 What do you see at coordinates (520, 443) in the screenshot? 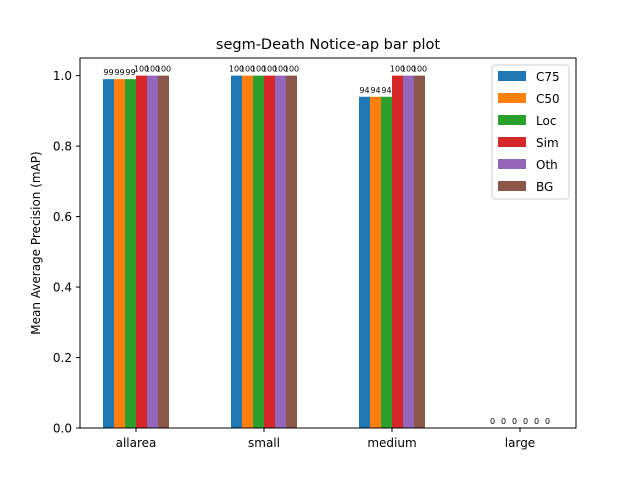
I see `x-tick-label: large` at bounding box center [520, 443].